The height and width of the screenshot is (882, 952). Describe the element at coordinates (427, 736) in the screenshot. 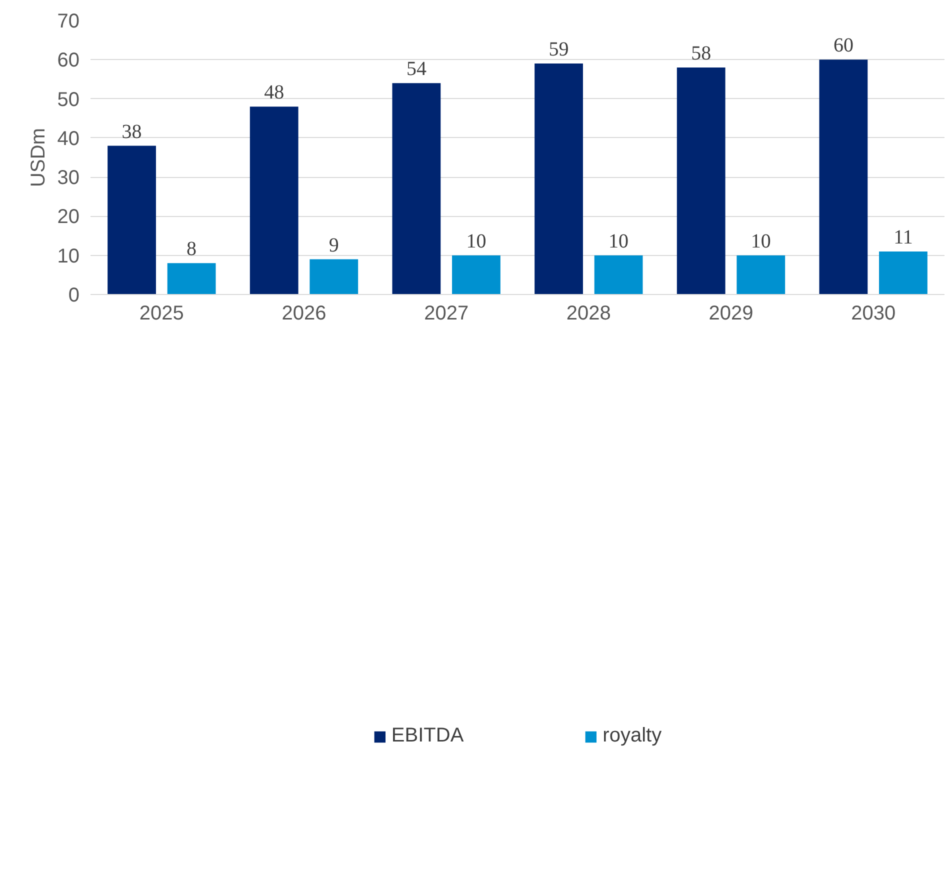

I see `legend-label: EBITDA` at that location.